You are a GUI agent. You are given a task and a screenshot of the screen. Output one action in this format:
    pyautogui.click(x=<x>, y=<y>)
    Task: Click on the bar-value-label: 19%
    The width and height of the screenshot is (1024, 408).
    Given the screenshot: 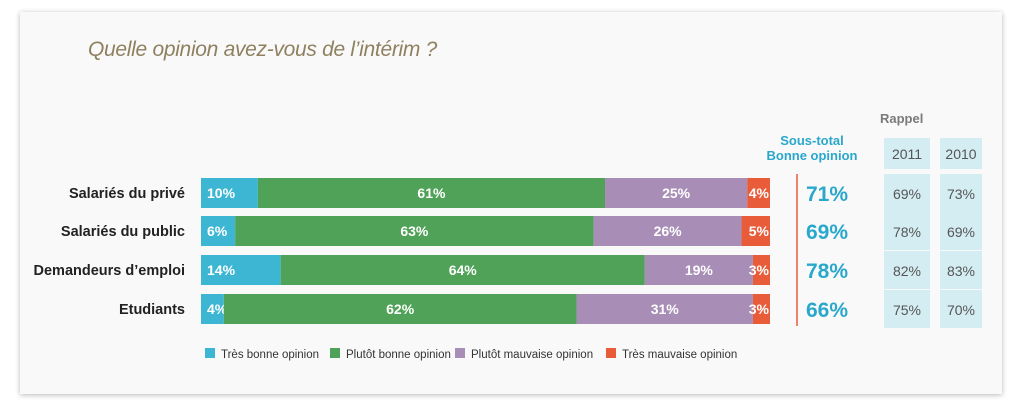 What is the action you would take?
    pyautogui.click(x=699, y=270)
    